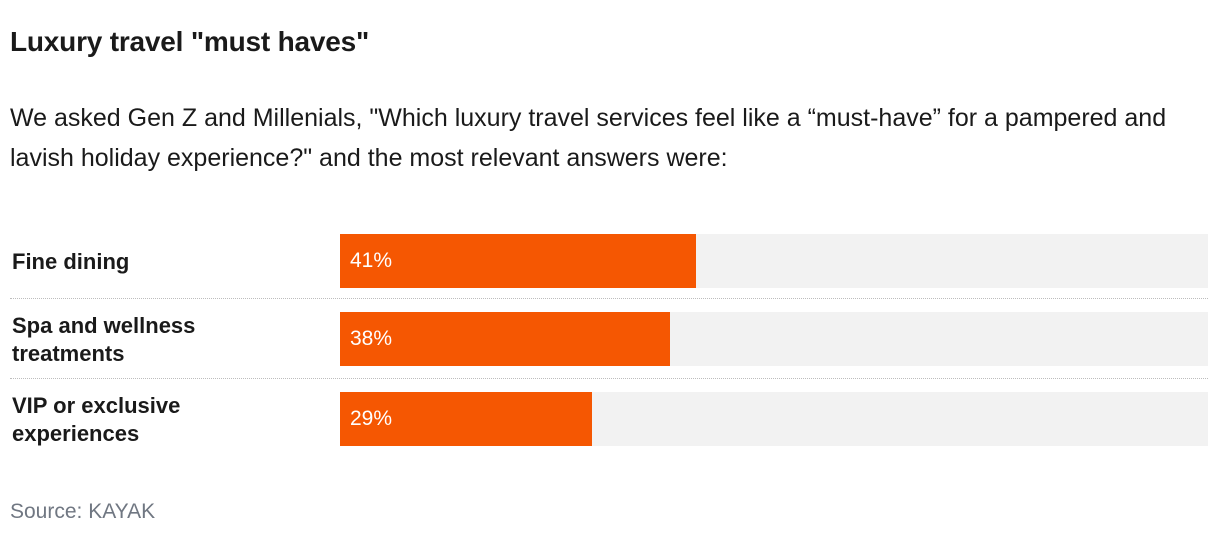 This screenshot has width=1220, height=542. Describe the element at coordinates (76, 433) in the screenshot. I see `category-label-line: experiences` at that location.